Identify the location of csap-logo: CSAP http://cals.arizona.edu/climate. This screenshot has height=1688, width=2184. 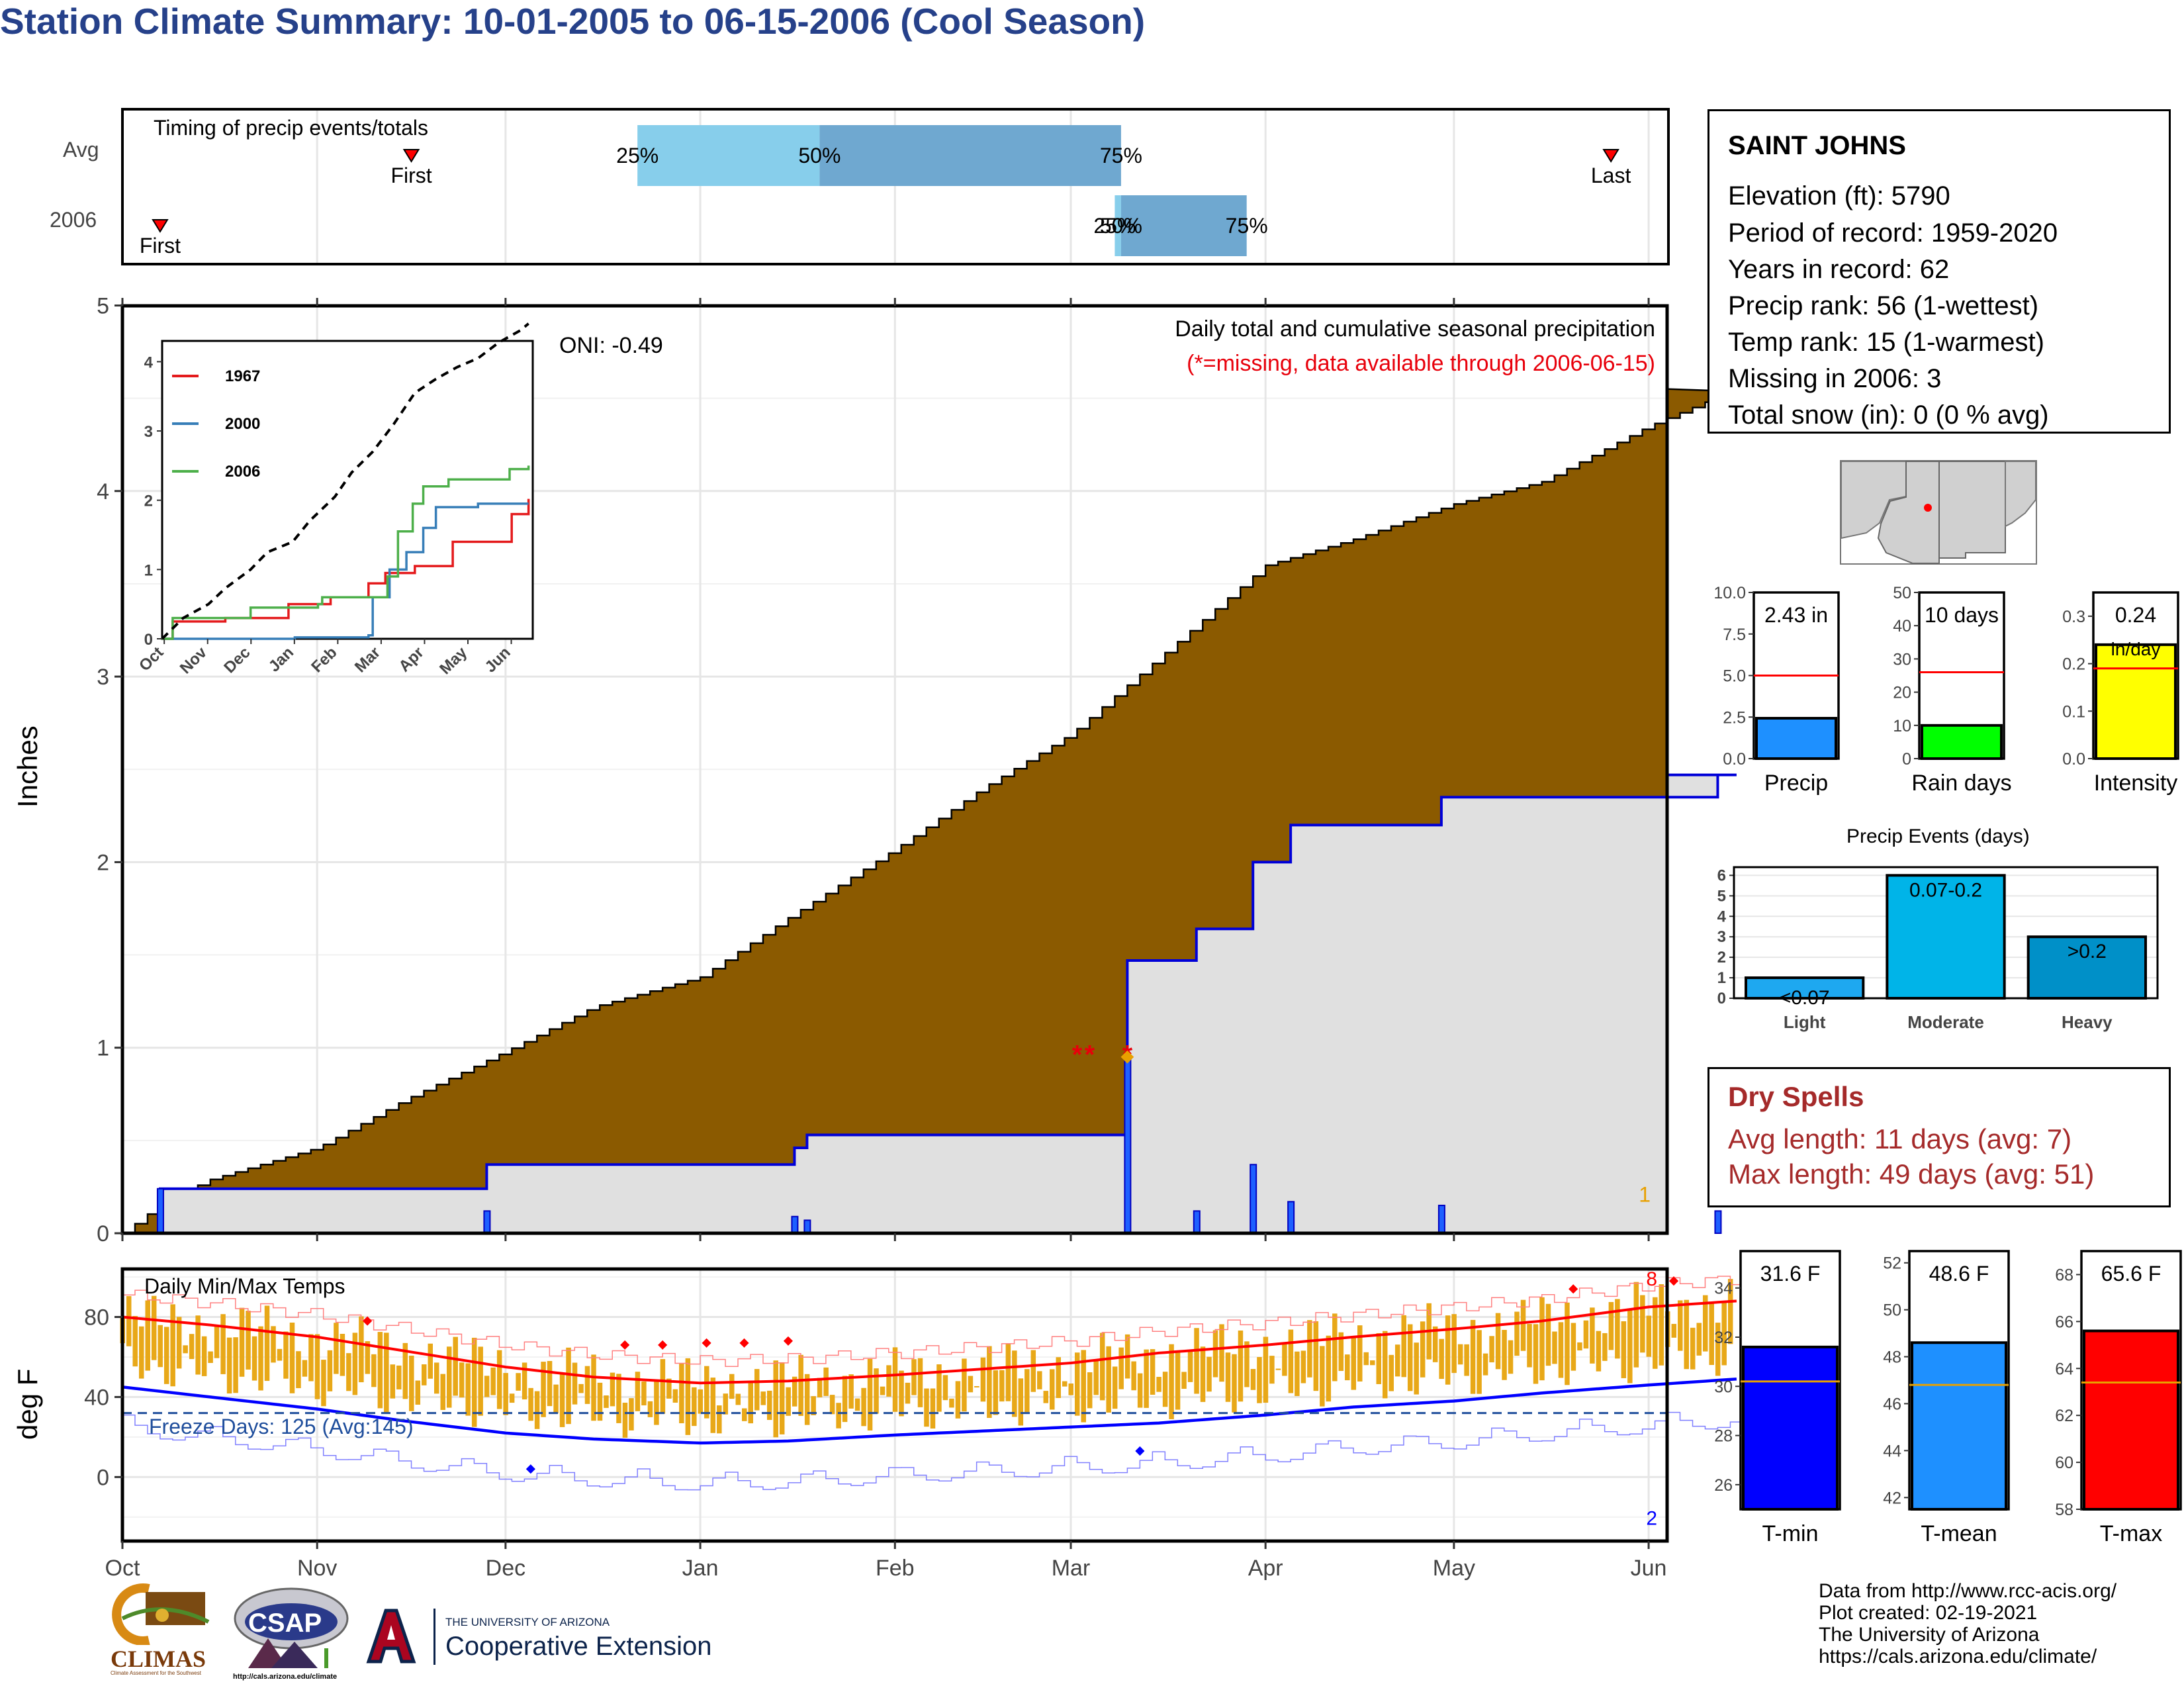
(291, 1635).